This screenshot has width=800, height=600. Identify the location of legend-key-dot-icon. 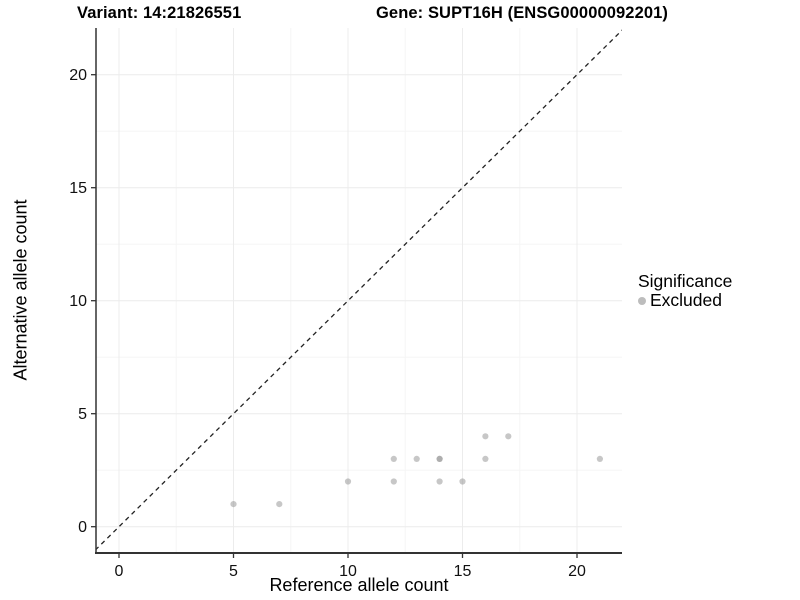
(642, 300).